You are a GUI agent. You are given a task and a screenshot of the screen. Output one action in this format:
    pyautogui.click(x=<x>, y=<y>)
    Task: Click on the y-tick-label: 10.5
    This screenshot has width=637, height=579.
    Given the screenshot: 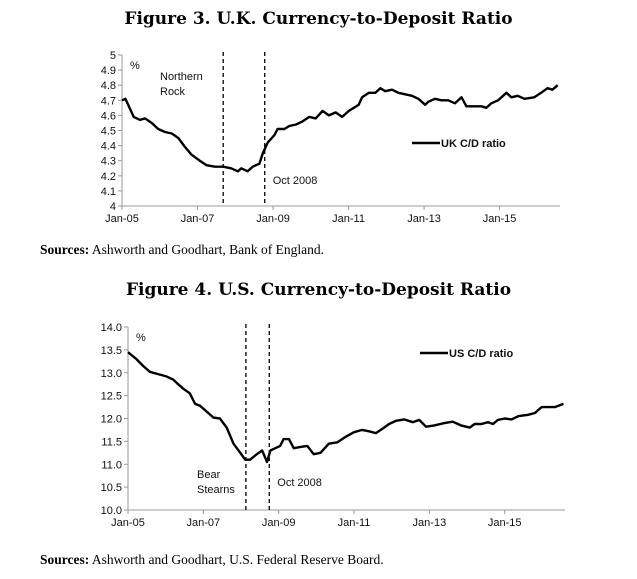 What is the action you would take?
    pyautogui.click(x=111, y=488)
    